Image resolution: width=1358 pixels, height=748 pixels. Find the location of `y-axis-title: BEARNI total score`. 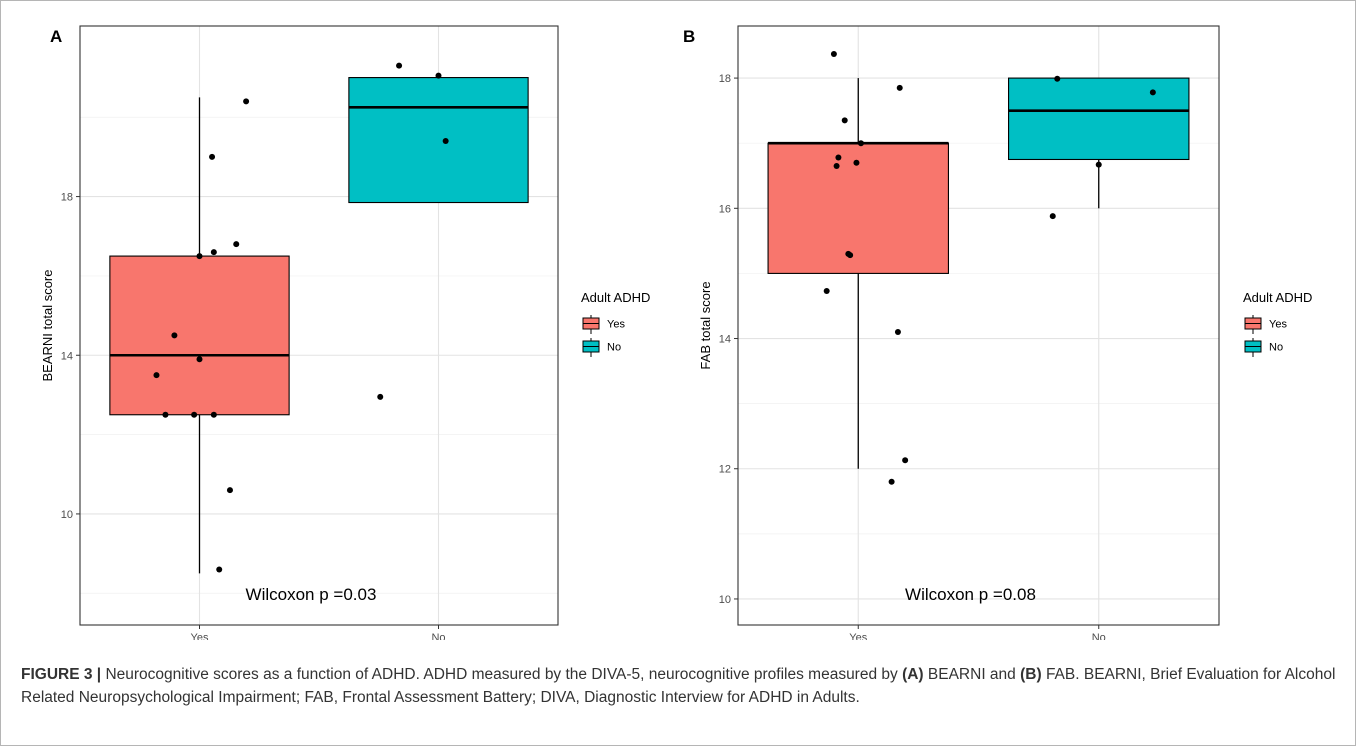

y-axis-title: BEARNI total score is located at coordinates (47, 326).